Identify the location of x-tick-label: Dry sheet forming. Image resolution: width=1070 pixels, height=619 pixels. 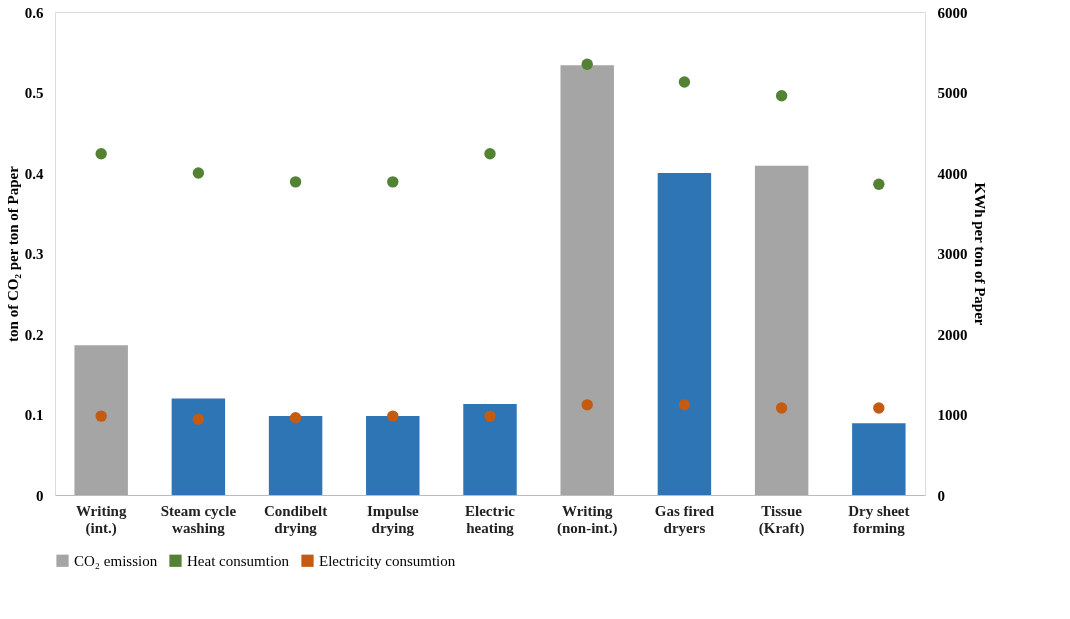
(879, 519).